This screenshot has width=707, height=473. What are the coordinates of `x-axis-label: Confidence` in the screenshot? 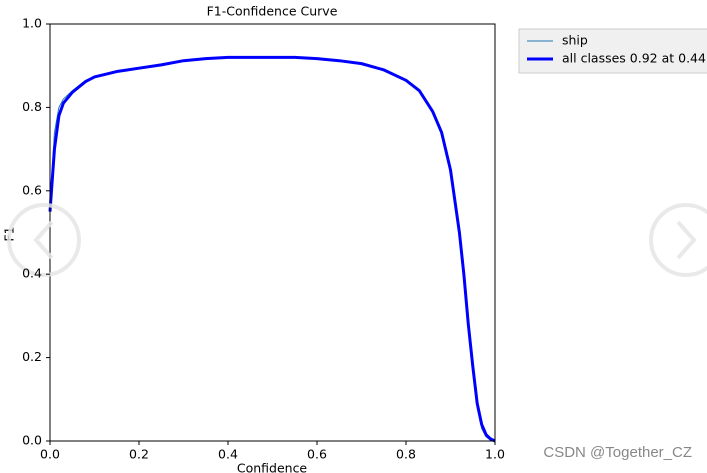 It's located at (272, 467).